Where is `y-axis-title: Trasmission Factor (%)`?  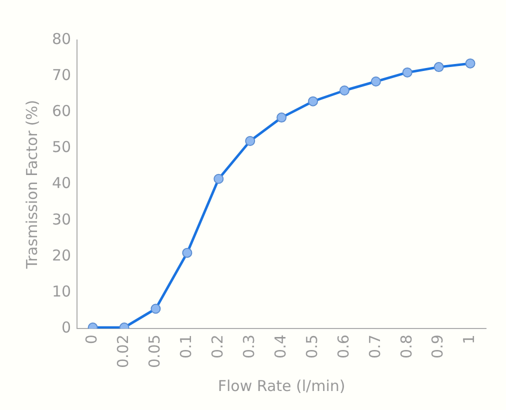
y-axis-title: Trasmission Factor (%) is located at coordinates (31, 185).